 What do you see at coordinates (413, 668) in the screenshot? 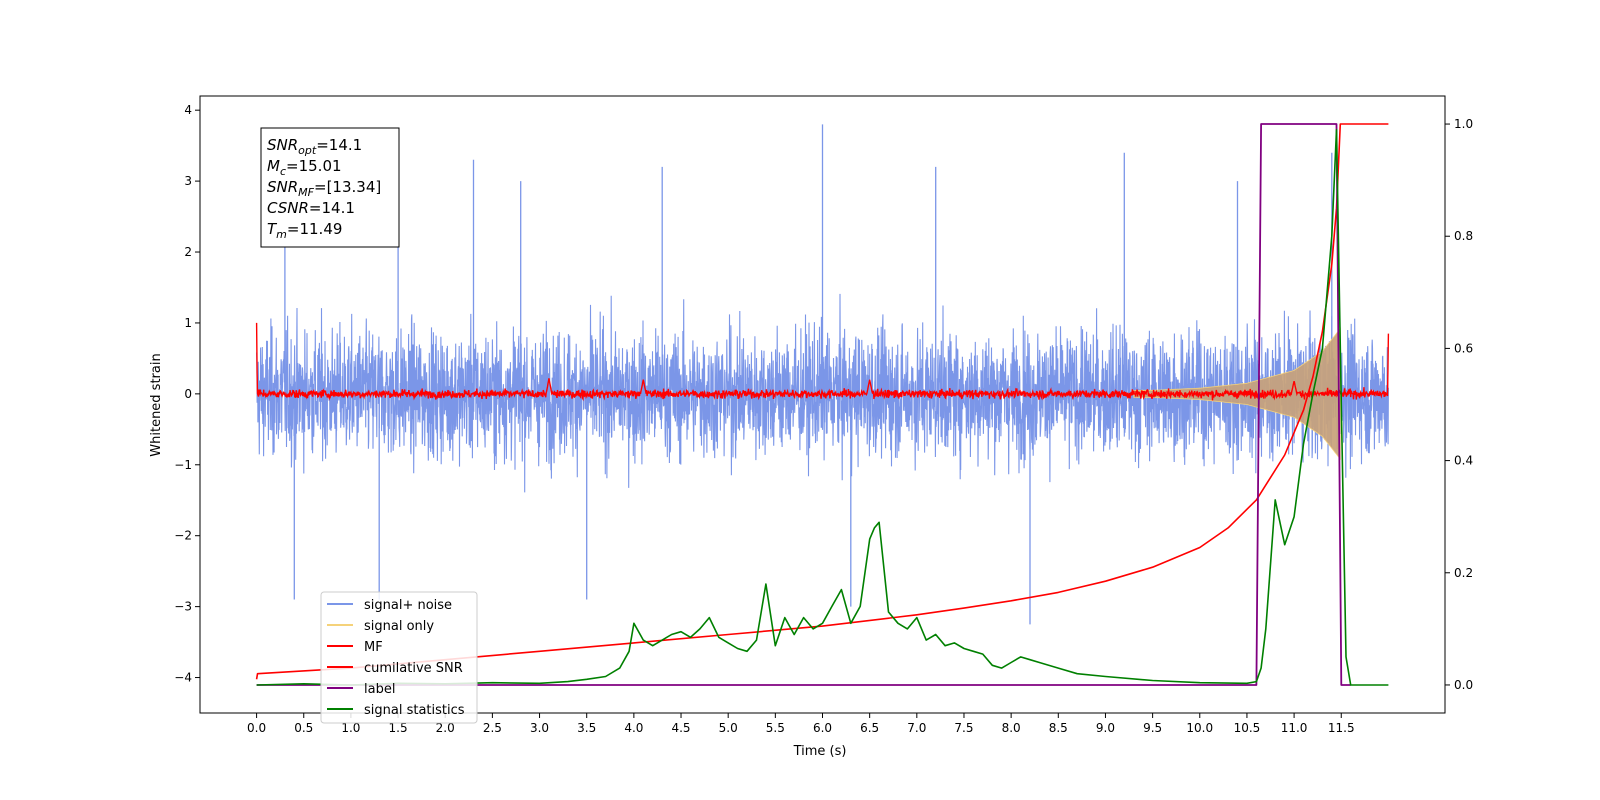
I see `legend-label: cumilative SNR` at bounding box center [413, 668].